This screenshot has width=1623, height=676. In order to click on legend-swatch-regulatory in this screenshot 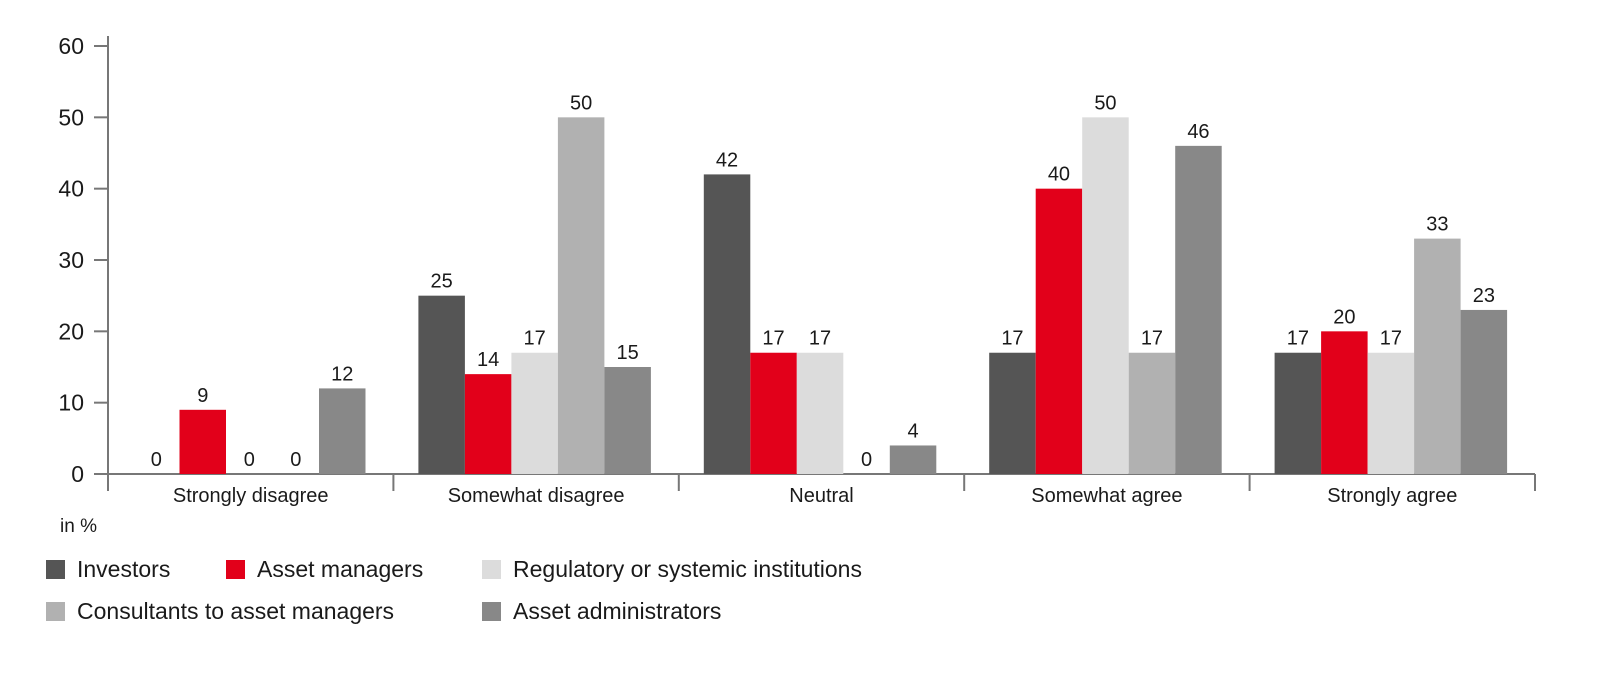, I will do `click(491, 569)`.